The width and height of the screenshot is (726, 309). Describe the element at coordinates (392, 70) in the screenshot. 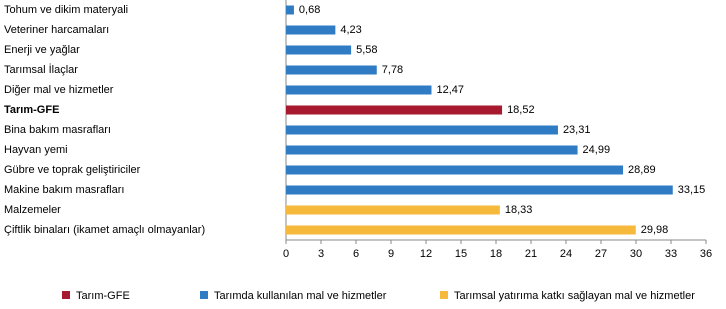

I see `value-label: 7,78` at that location.